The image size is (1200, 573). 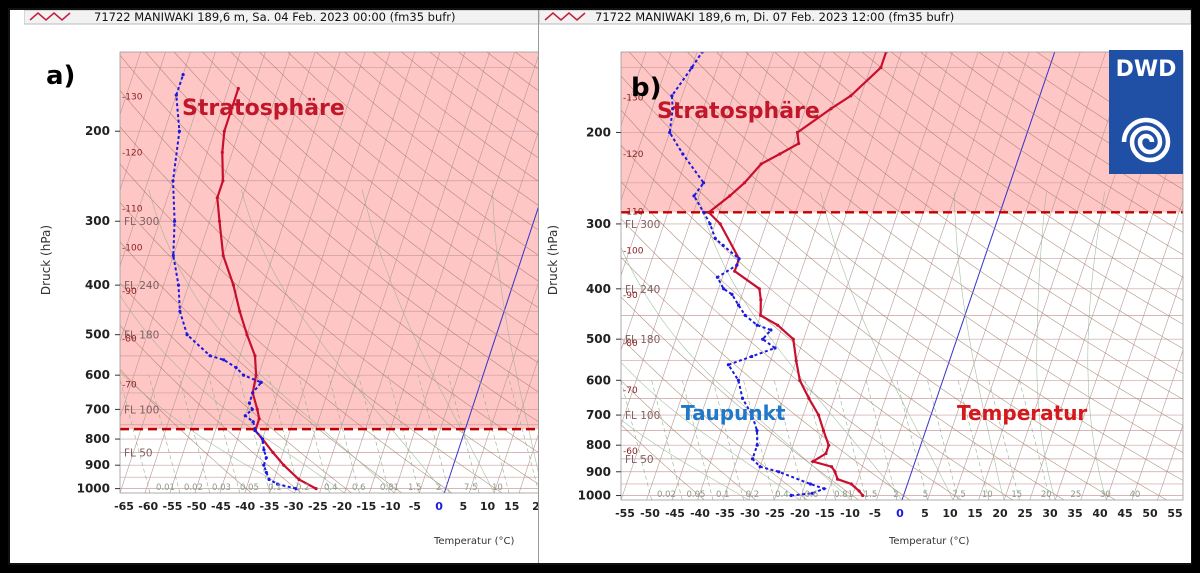 I want to click on pressure-tick-label: 800, so click(x=97, y=439).